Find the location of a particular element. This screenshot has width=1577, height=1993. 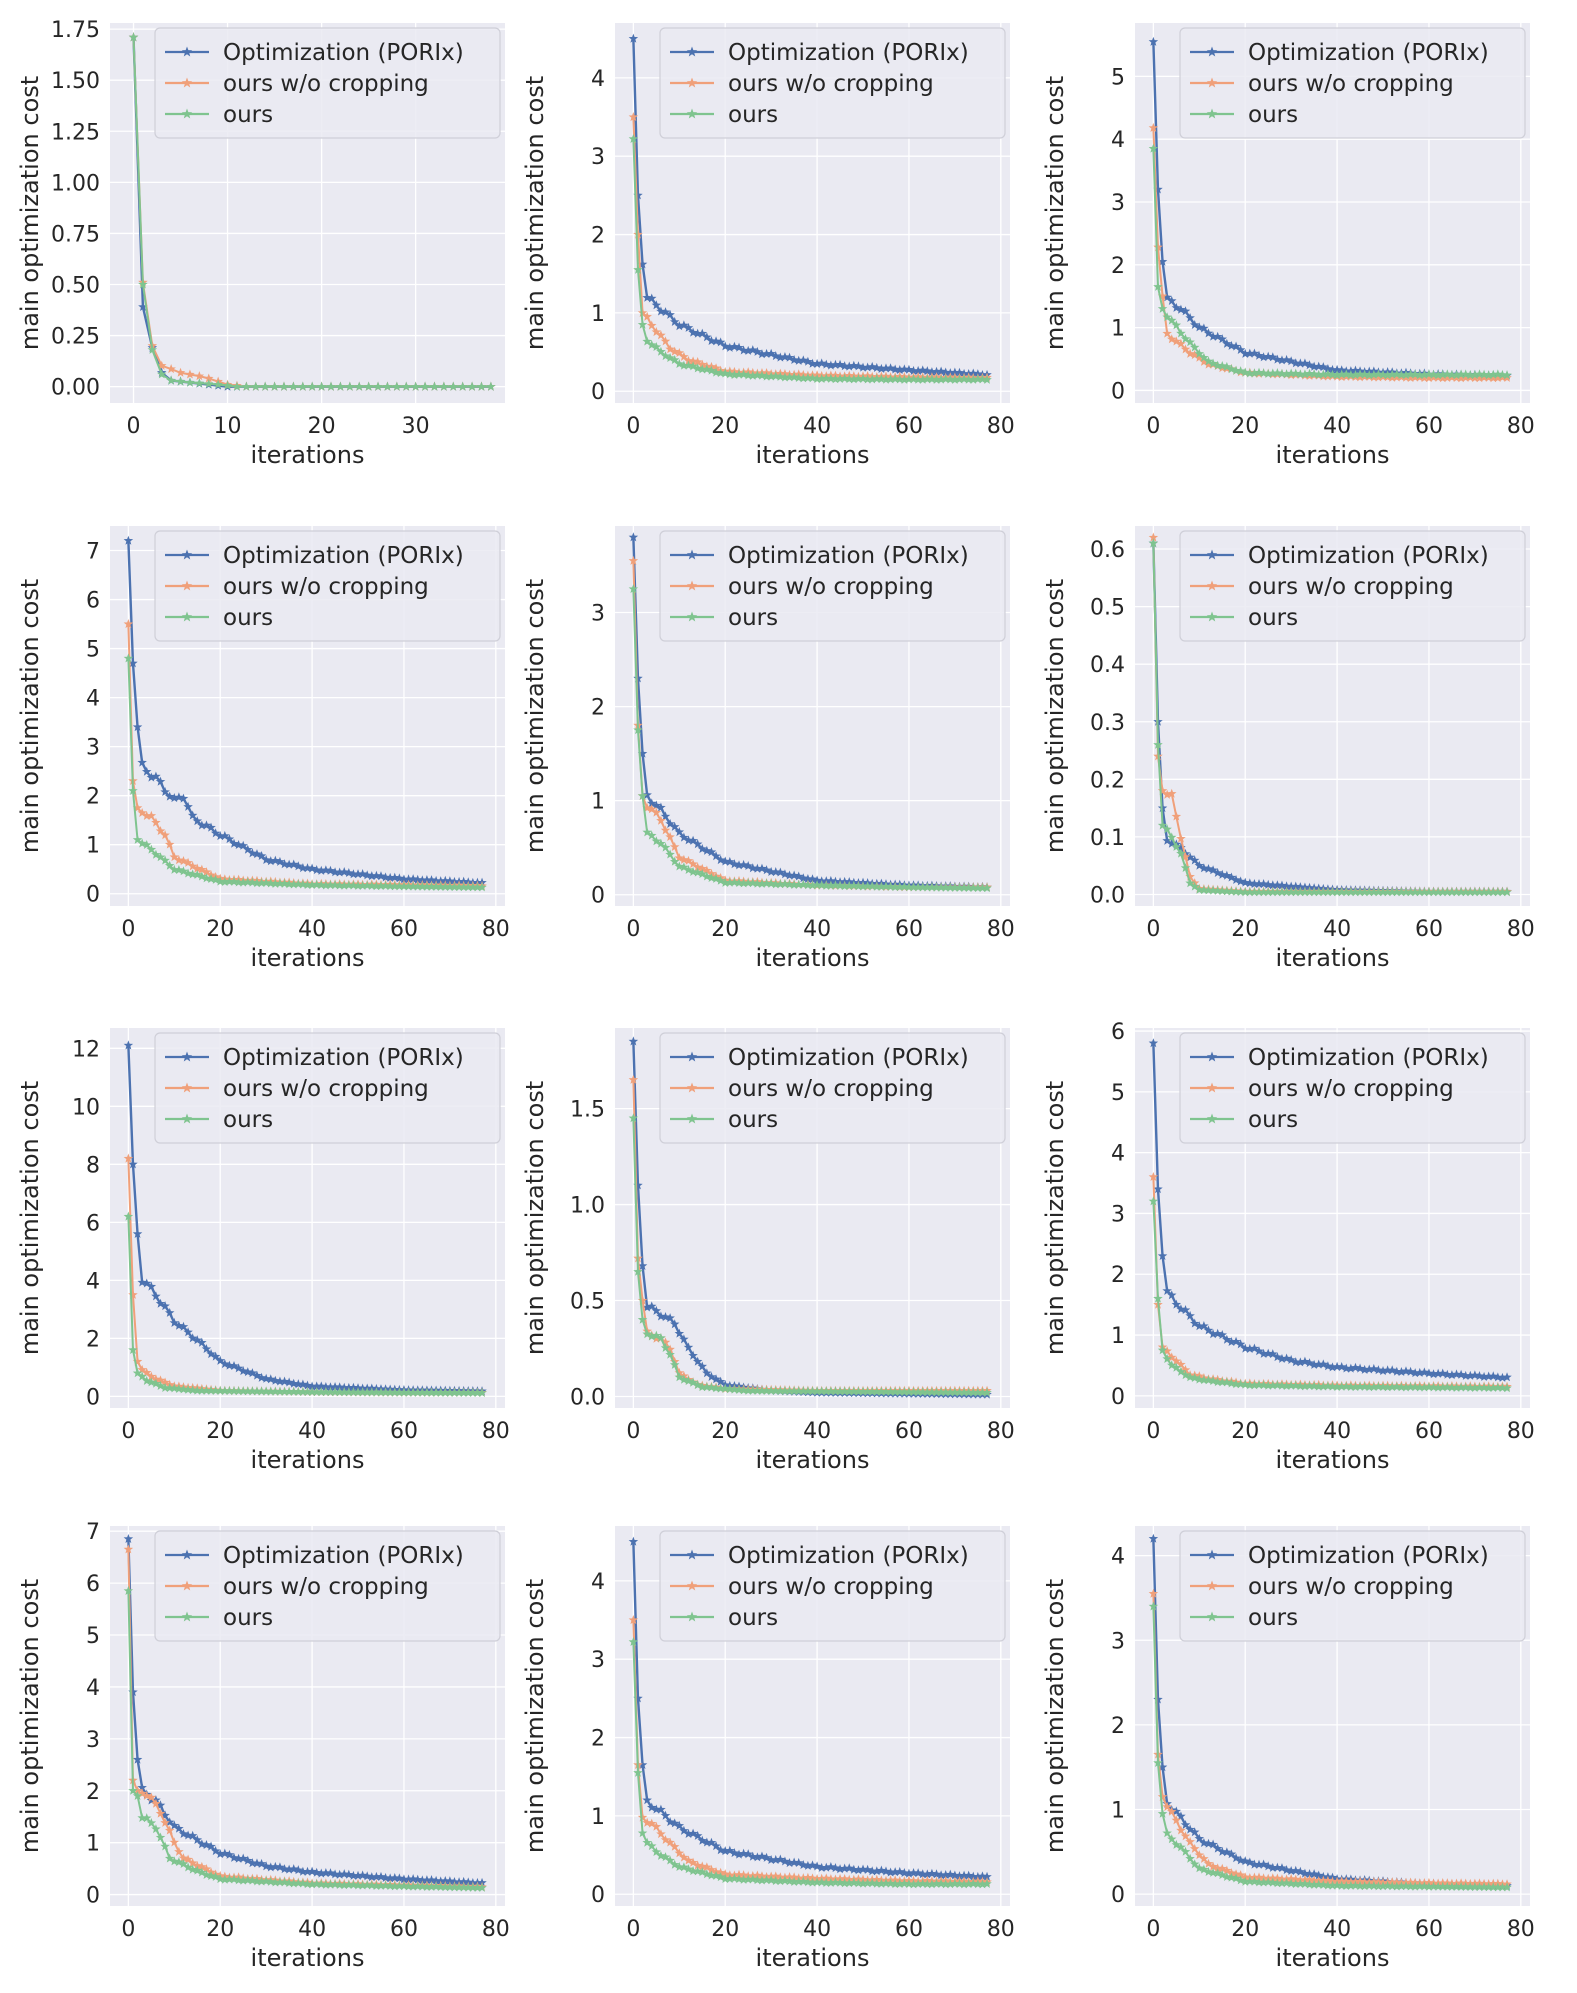

y-tick-label: 2 is located at coordinates (598, 1739).